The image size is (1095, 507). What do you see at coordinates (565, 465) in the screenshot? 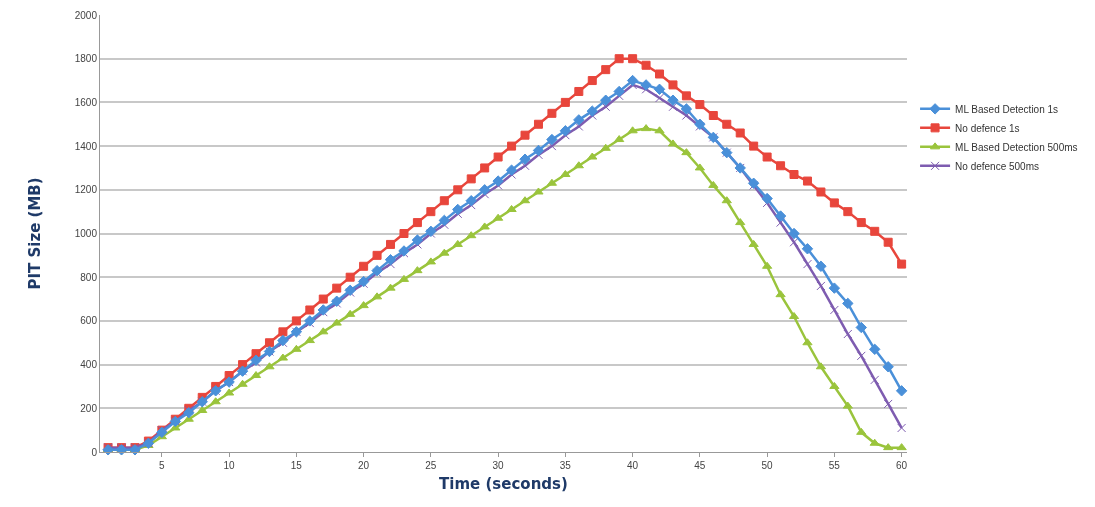
I see `x-tick-label: 35` at bounding box center [565, 465].